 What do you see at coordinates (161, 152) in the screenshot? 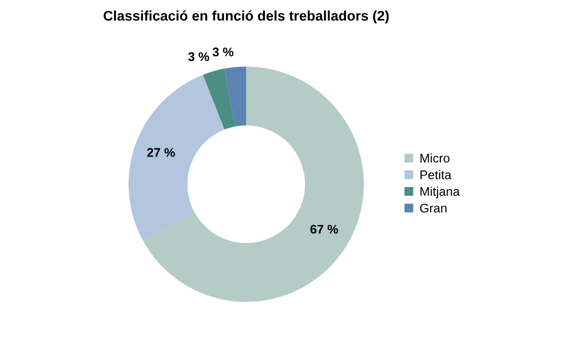
I see `data-label: 27 %` at bounding box center [161, 152].